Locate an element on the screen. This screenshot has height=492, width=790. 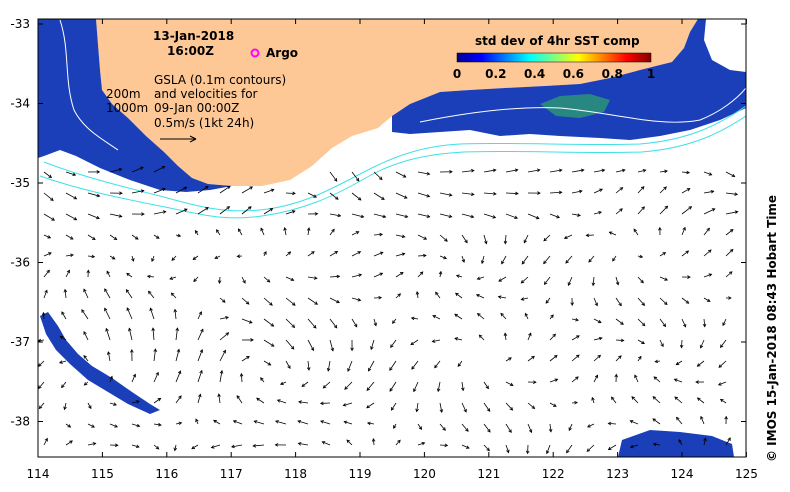
gsla-line-2: and velocities for is located at coordinates (206, 94).